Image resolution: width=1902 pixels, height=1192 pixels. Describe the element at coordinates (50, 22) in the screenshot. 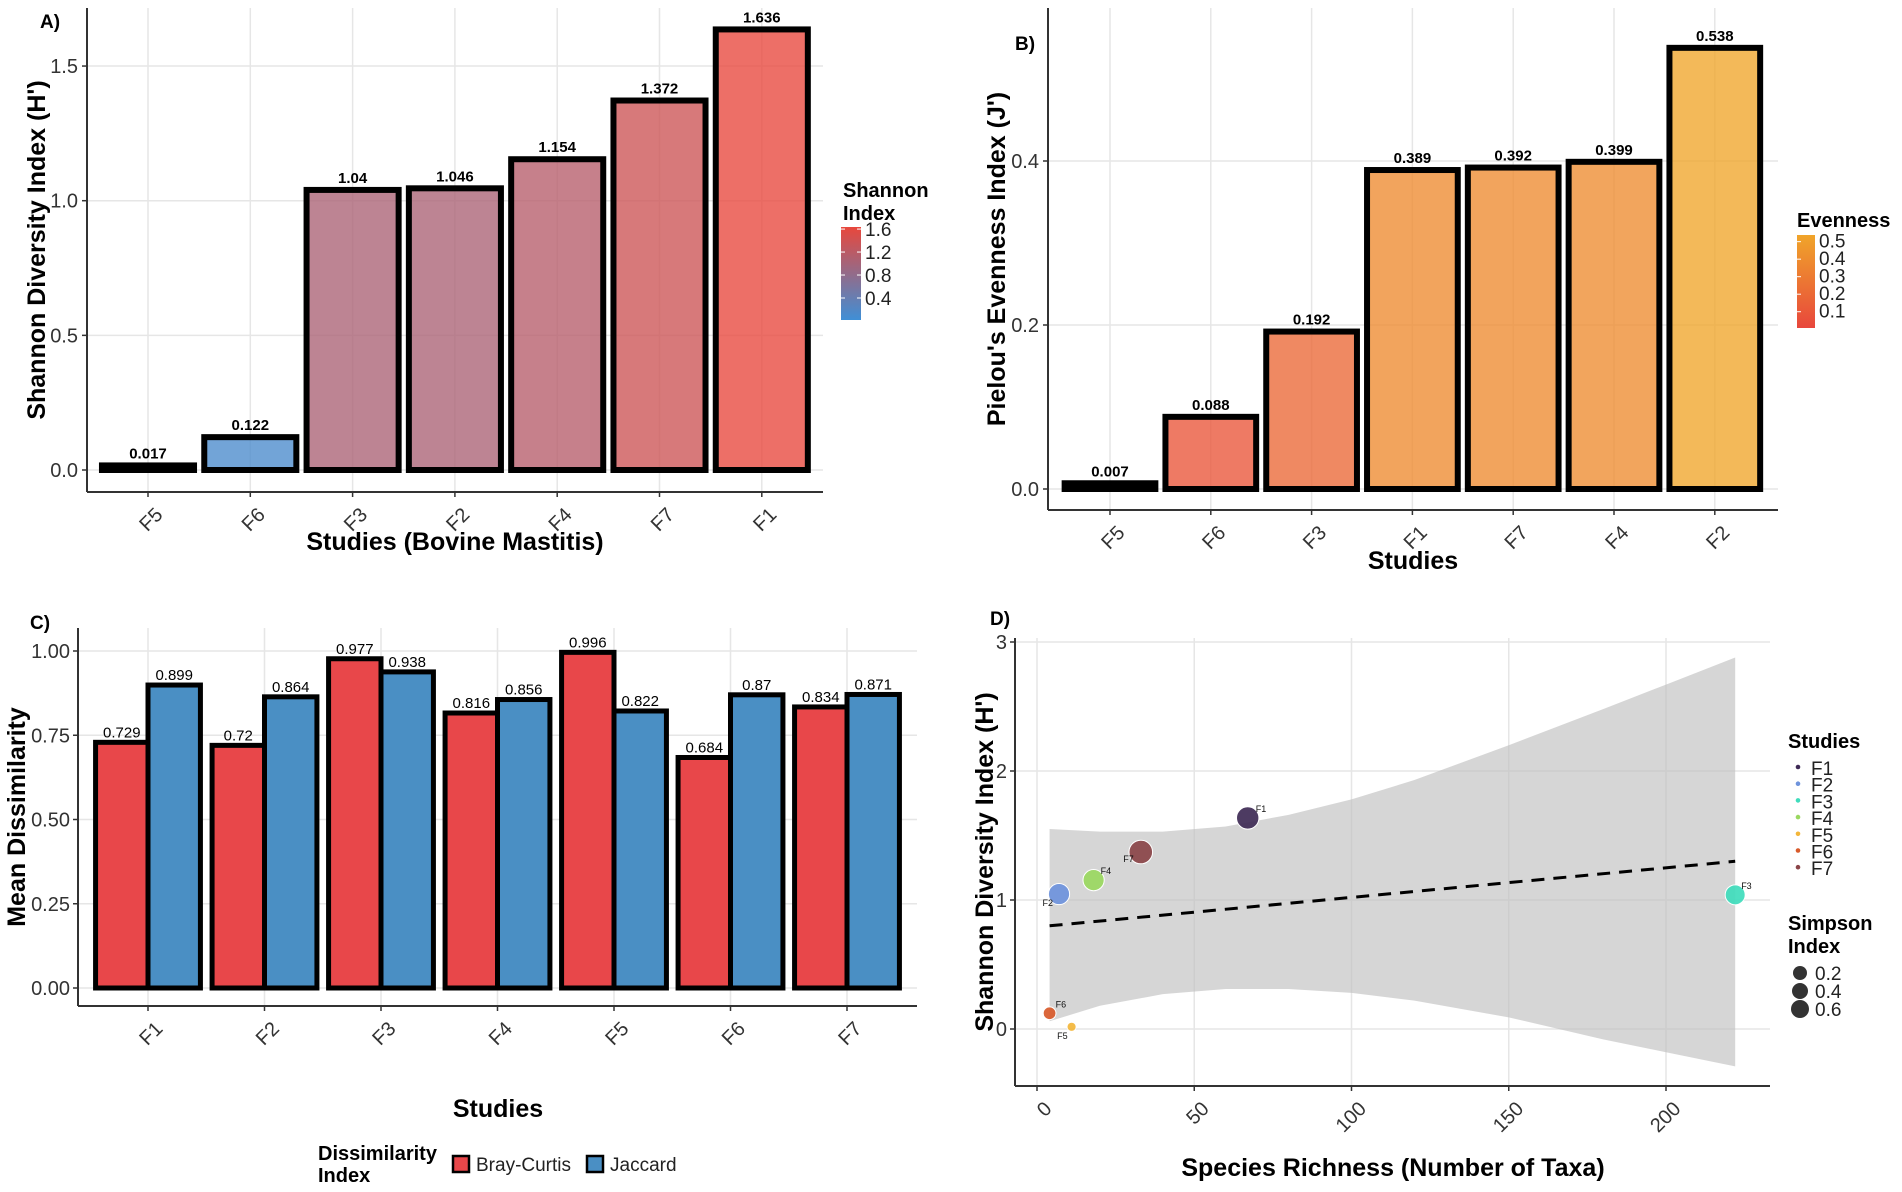

I see `panel-label: A)` at that location.